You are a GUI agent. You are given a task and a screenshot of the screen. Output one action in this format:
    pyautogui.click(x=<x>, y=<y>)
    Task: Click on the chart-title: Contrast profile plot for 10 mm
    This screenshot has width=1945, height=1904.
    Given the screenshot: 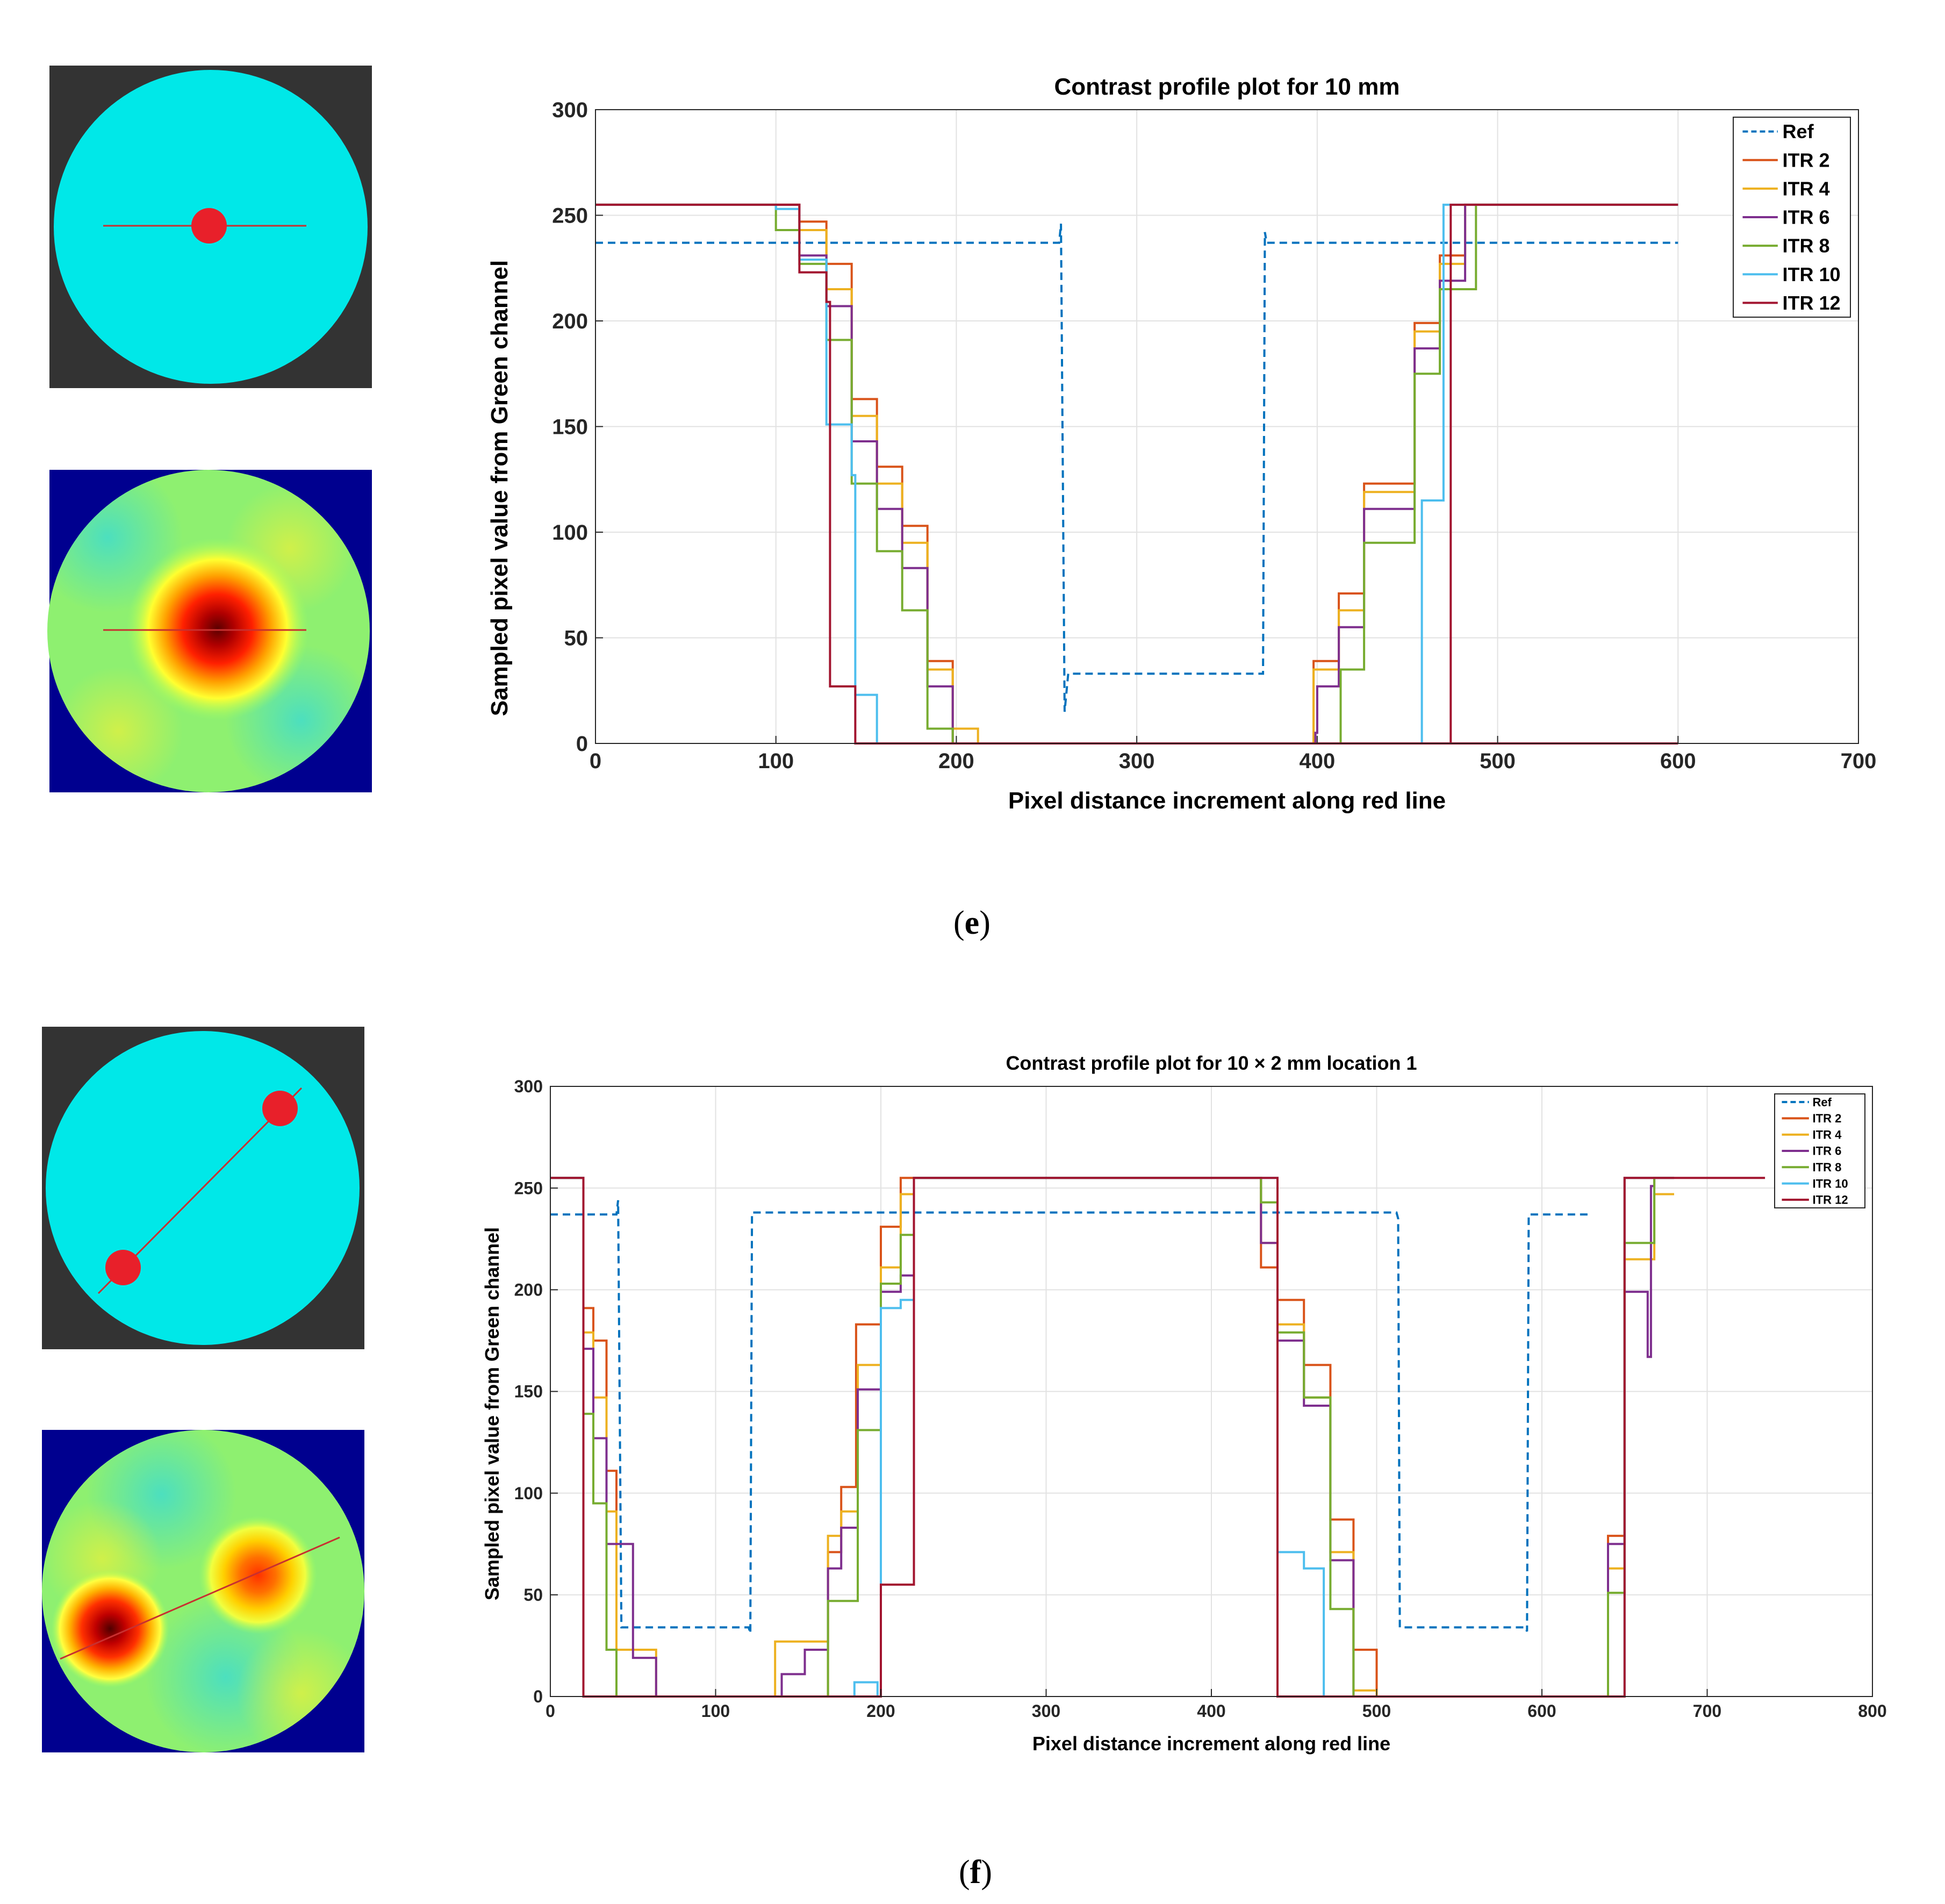 What is the action you would take?
    pyautogui.click(x=1227, y=87)
    